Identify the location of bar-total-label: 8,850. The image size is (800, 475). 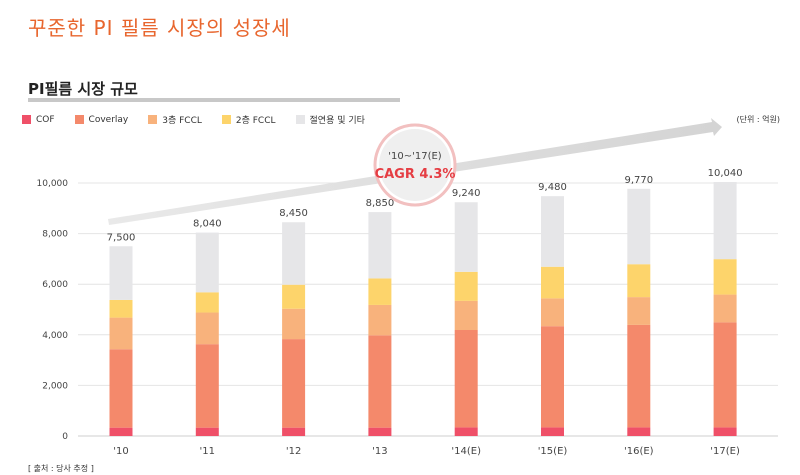
(380, 203).